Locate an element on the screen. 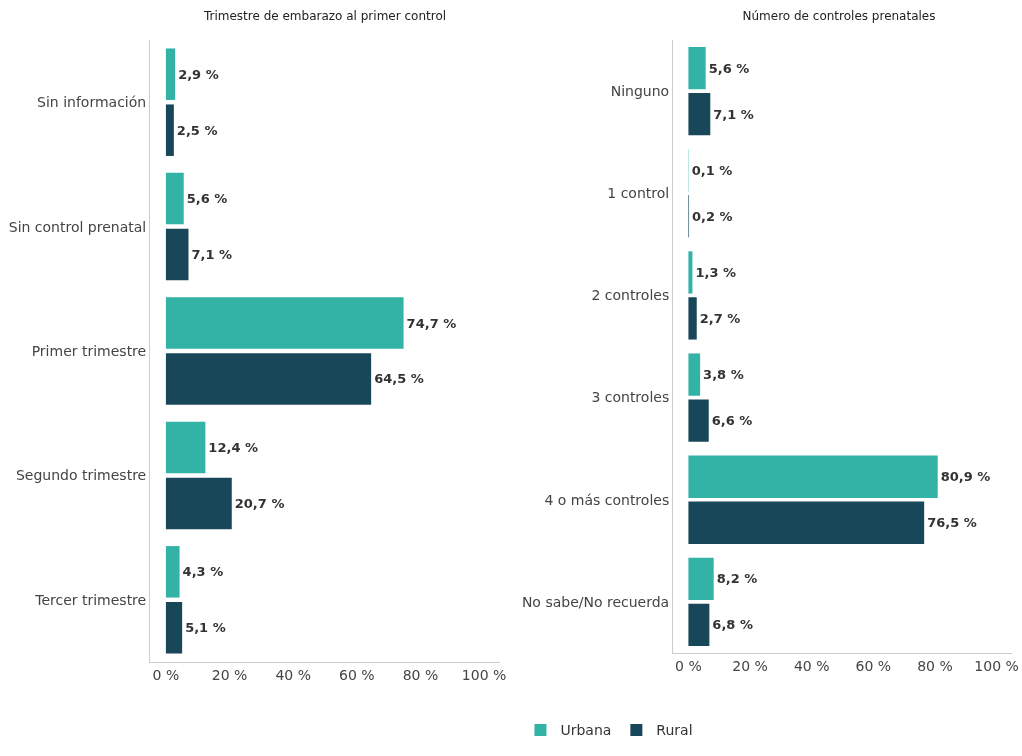  data-label: 2,7 % is located at coordinates (720, 318).